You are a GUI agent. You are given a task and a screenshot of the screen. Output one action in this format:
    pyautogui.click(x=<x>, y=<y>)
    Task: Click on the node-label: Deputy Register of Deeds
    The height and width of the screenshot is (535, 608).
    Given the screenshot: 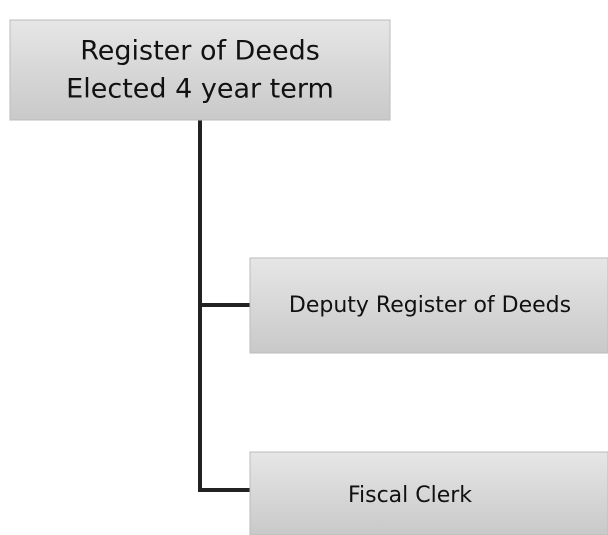 What is the action you would take?
    pyautogui.click(x=430, y=305)
    